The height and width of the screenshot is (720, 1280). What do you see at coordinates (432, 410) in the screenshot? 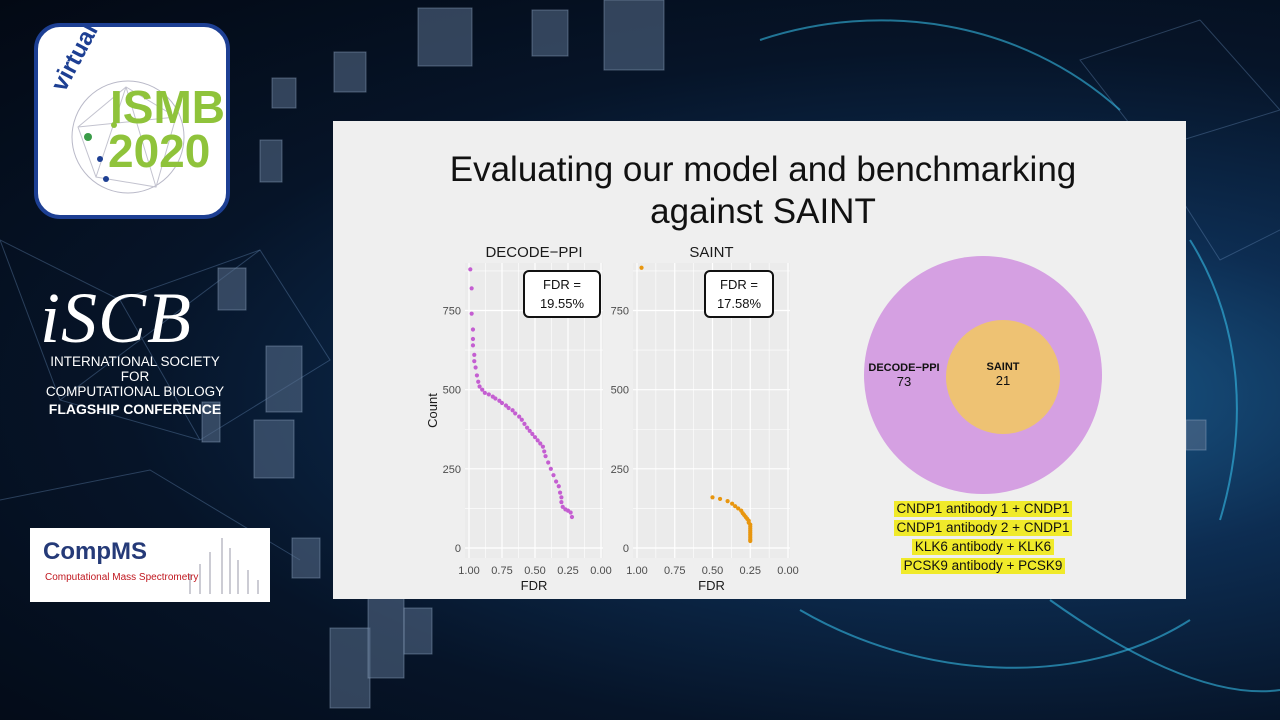
I see `y-axis-label: Count` at bounding box center [432, 410].